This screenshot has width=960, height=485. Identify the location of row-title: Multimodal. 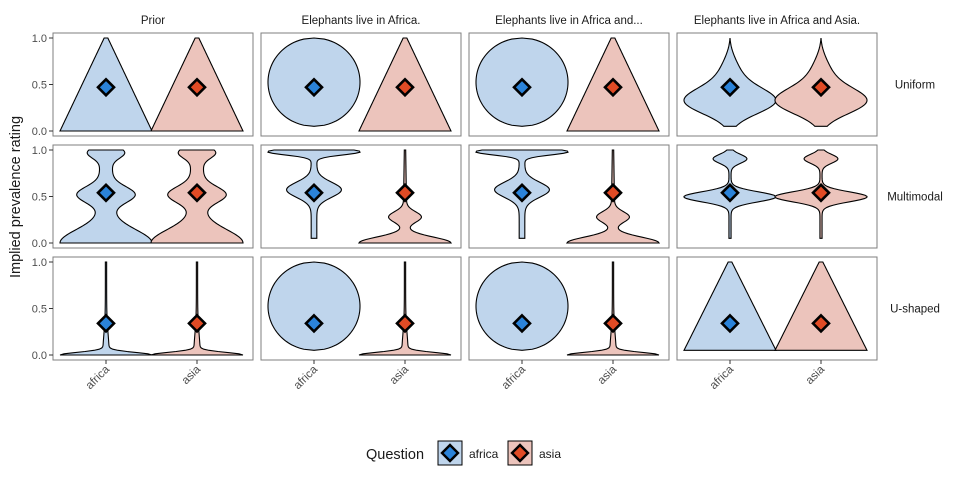
(915, 198).